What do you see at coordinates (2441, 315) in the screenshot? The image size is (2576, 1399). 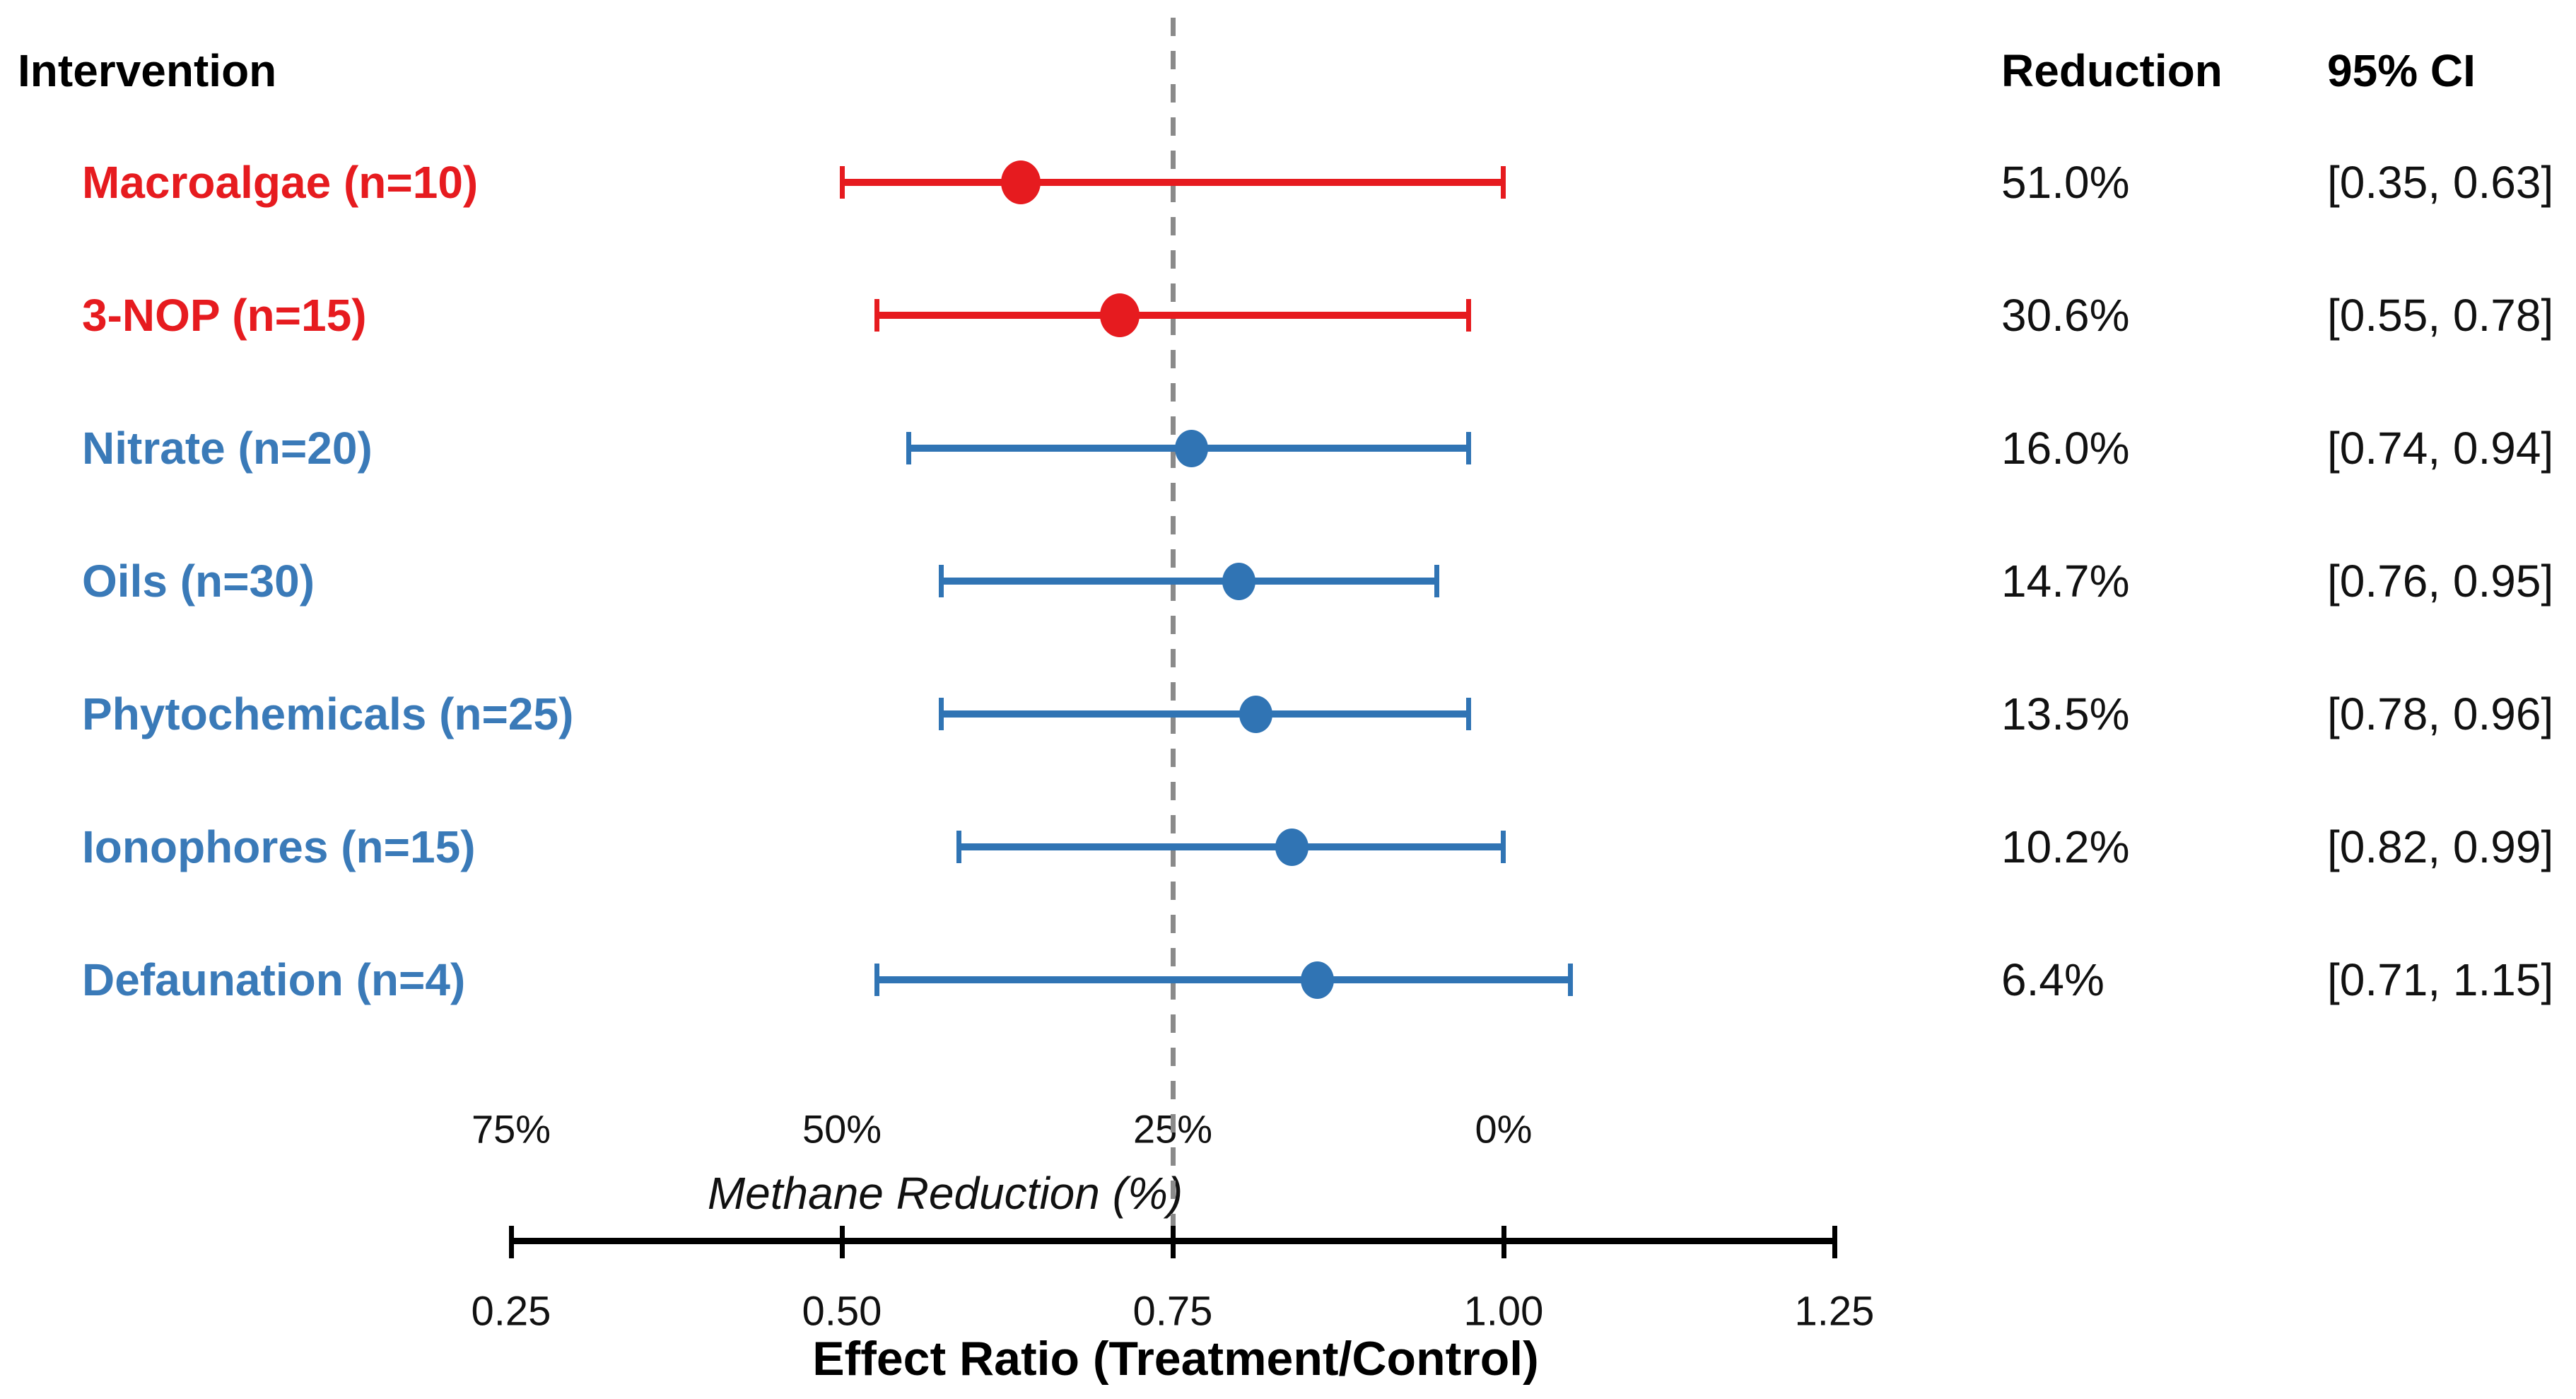 I see `row-ci-value: [0.55, 0.78]` at bounding box center [2441, 315].